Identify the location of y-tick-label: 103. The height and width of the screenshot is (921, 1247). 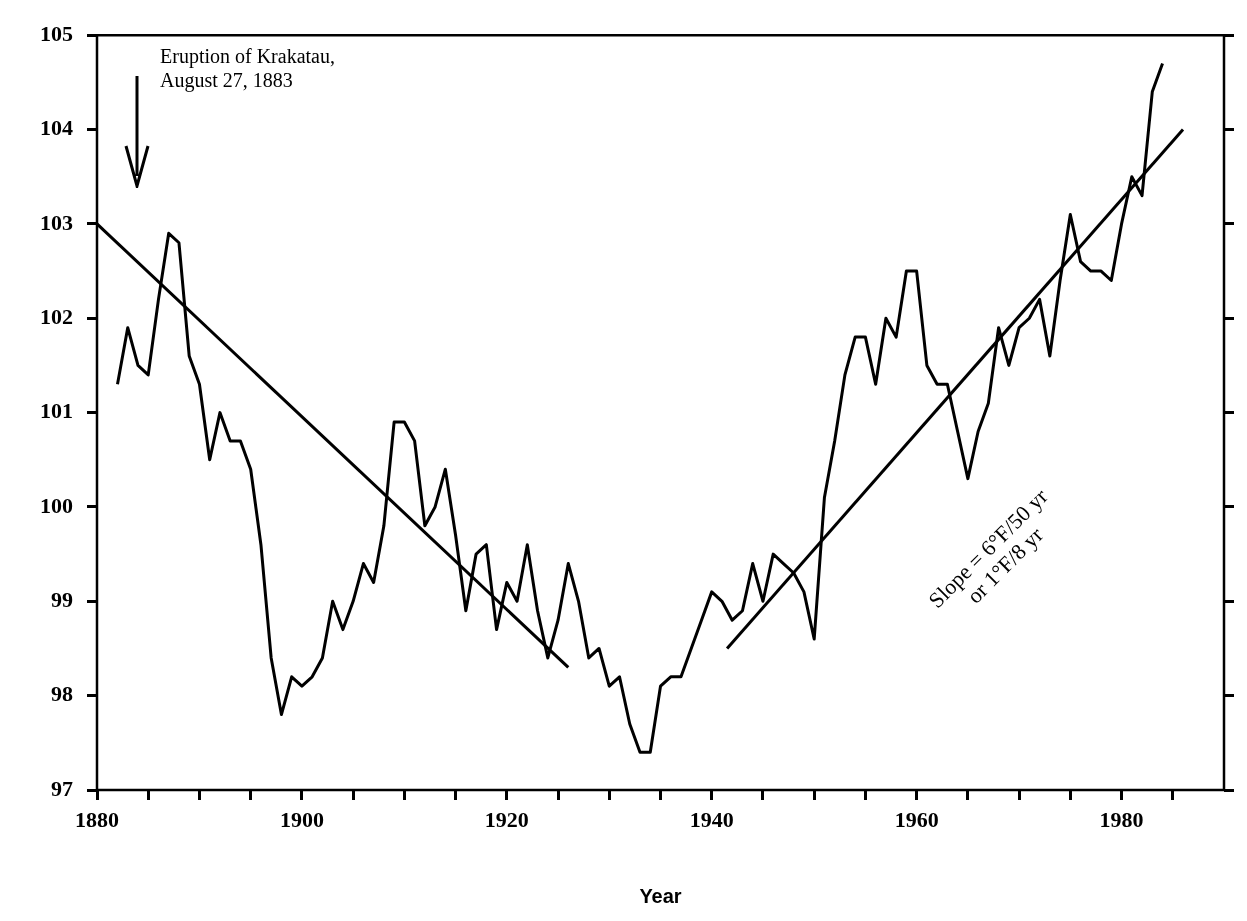
(56, 222).